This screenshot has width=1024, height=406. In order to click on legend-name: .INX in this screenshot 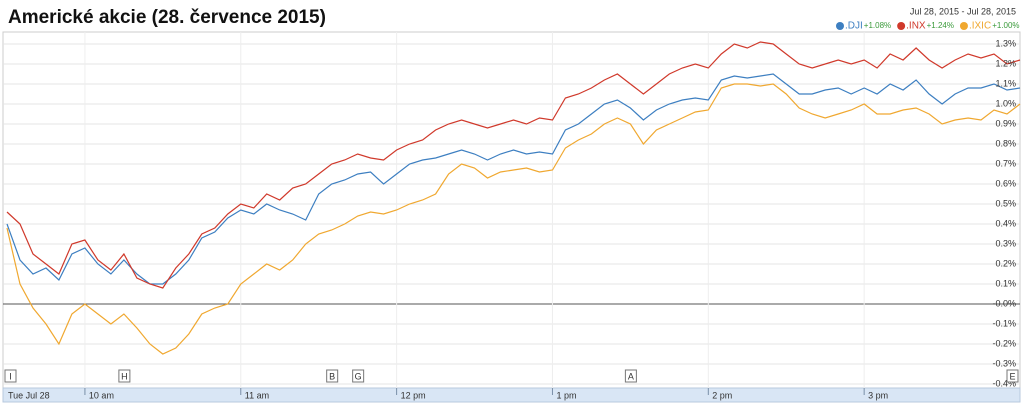, I will do `click(916, 26)`.